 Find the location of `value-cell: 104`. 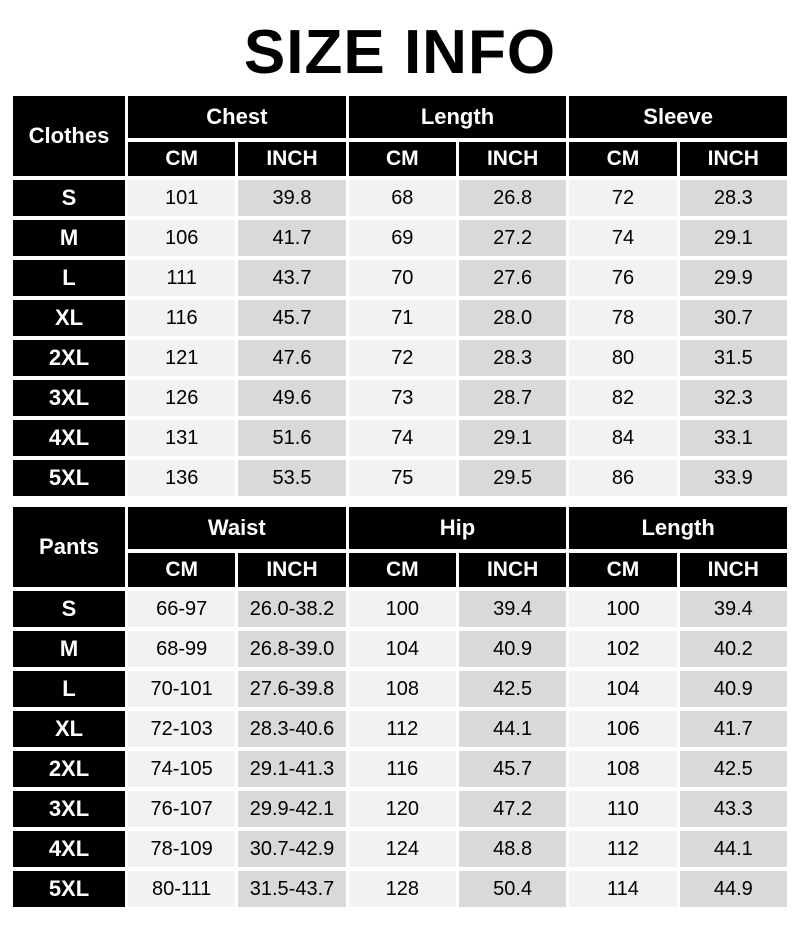

value-cell: 104 is located at coordinates (402, 649).